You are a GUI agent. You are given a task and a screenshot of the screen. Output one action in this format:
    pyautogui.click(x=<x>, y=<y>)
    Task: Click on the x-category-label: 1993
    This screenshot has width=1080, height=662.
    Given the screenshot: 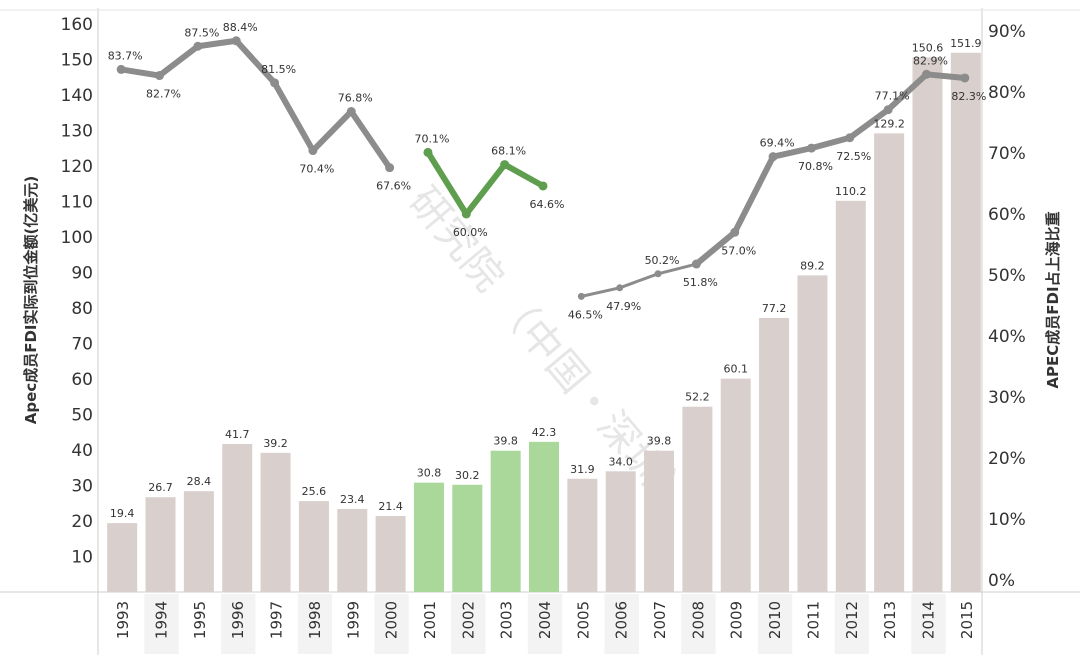 What is the action you would take?
    pyautogui.click(x=123, y=620)
    